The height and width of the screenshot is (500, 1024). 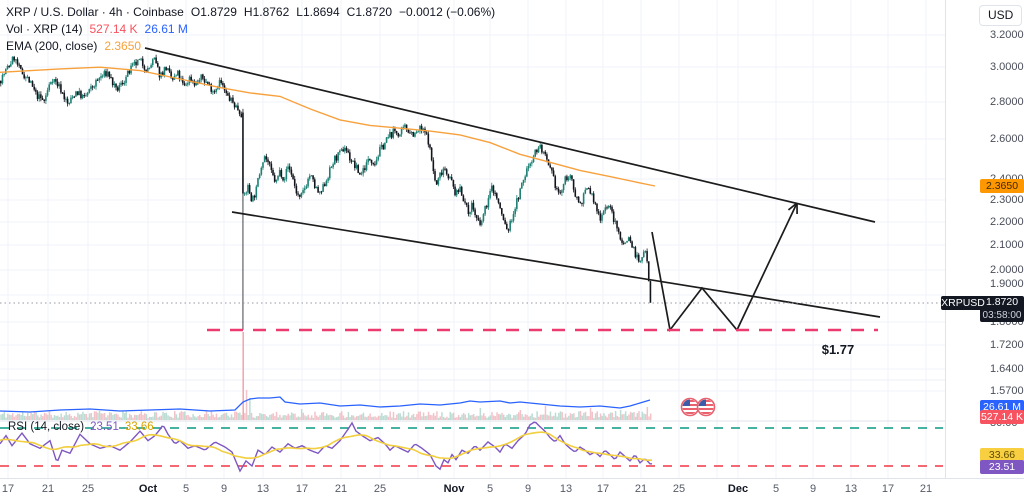 I want to click on rsi-indicator-row: RSI (14, close) 23.51 33.66, so click(x=84, y=427).